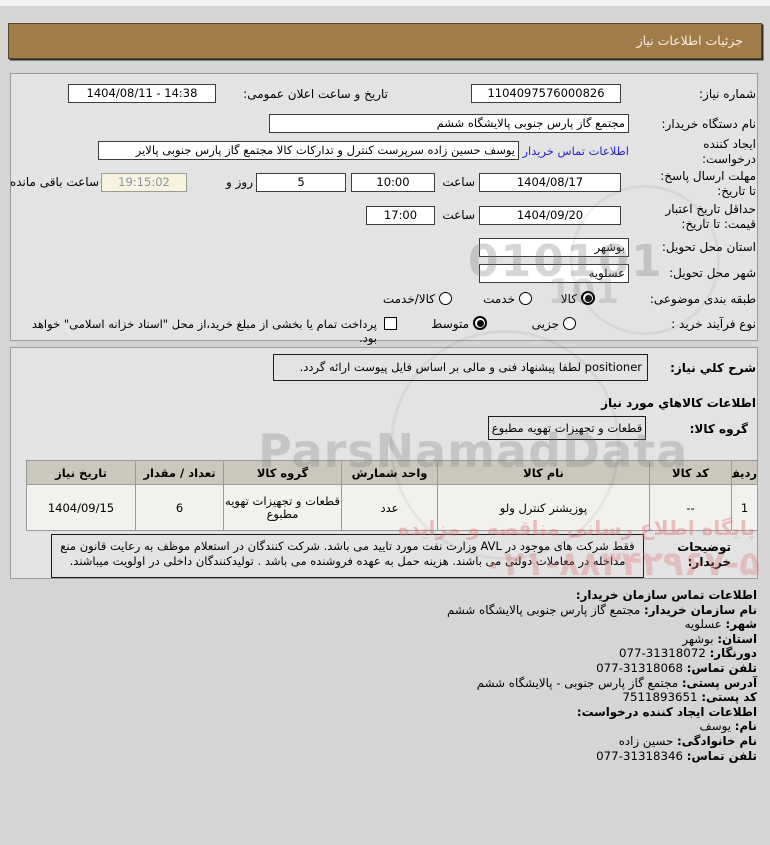 The image size is (770, 845). I want to click on validity-time-field: 17:00, so click(400, 215).